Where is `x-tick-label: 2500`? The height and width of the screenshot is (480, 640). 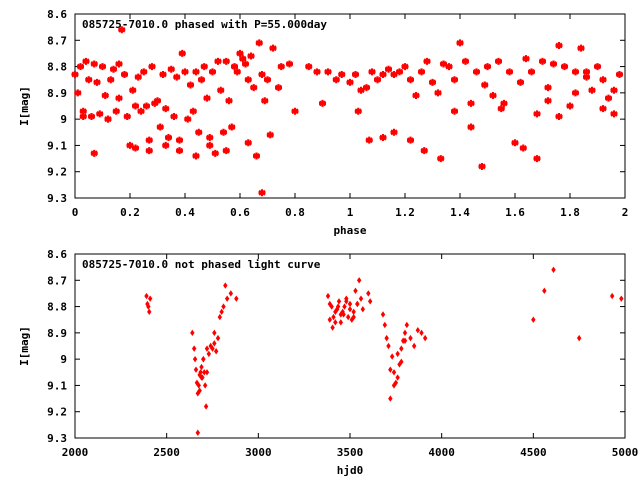 x-tick-label: 2500 is located at coordinates (166, 452).